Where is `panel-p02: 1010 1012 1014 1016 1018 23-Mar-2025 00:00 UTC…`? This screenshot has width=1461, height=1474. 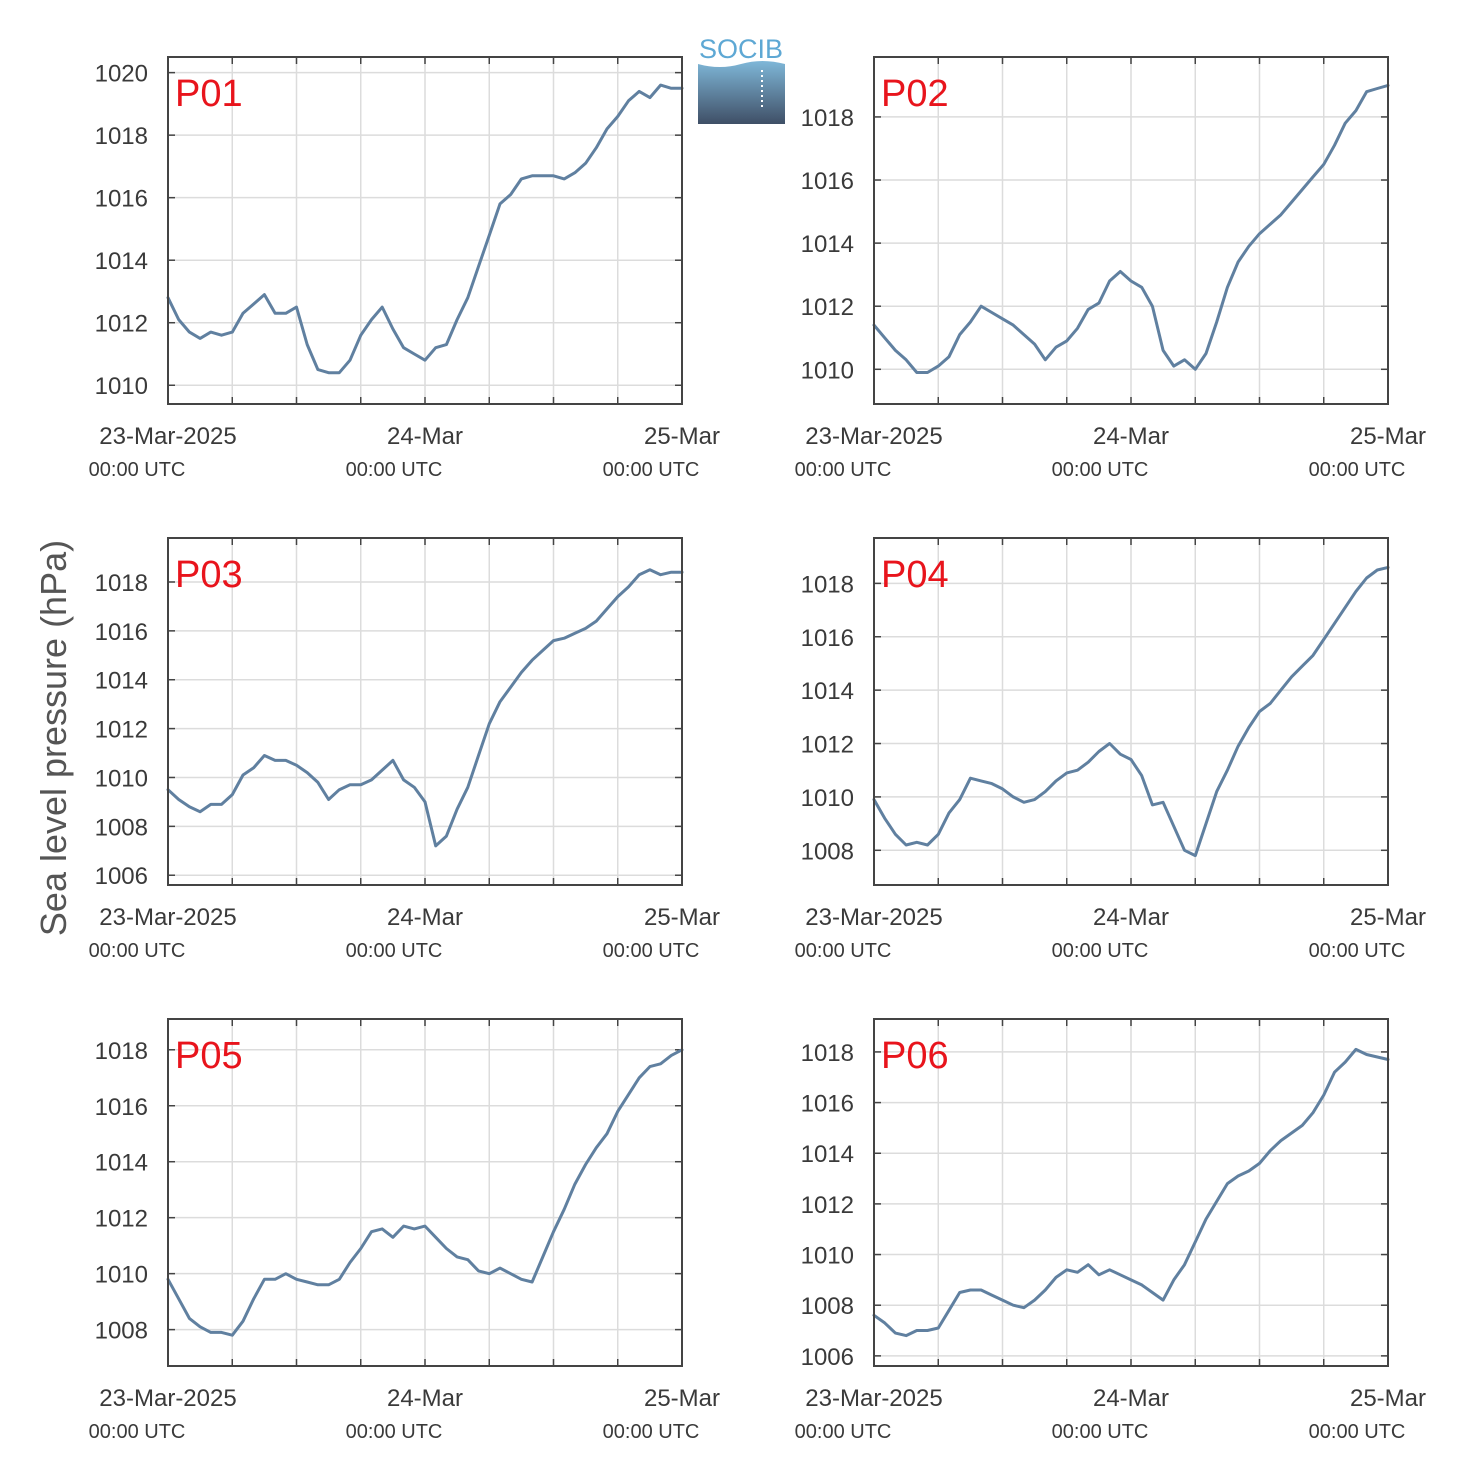
panel-p02: 1010 1012 1014 1016 1018 23-Mar-2025 00:00 UTC… is located at coordinates (1110, 268).